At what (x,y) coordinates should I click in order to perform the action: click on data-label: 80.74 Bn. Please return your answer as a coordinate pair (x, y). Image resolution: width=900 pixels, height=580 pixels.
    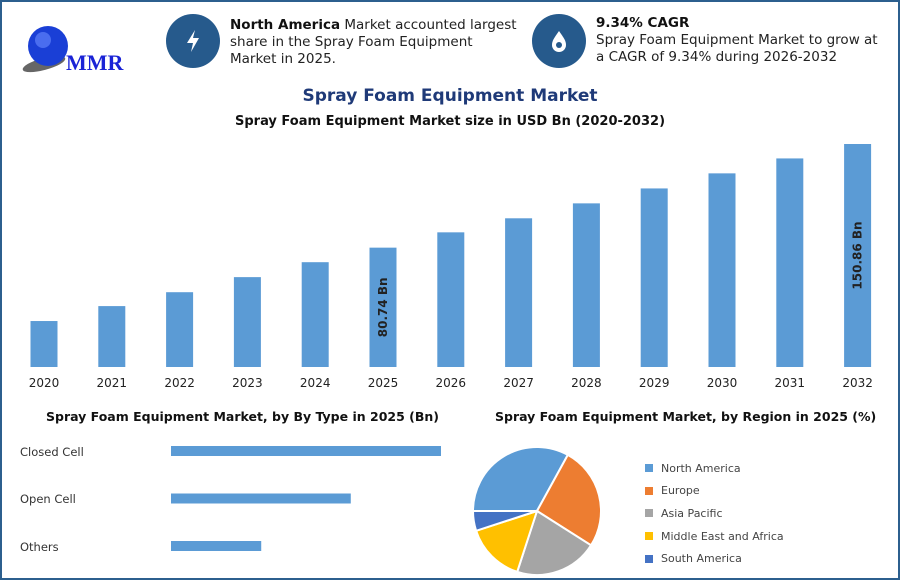
    Looking at the image, I should click on (383, 307).